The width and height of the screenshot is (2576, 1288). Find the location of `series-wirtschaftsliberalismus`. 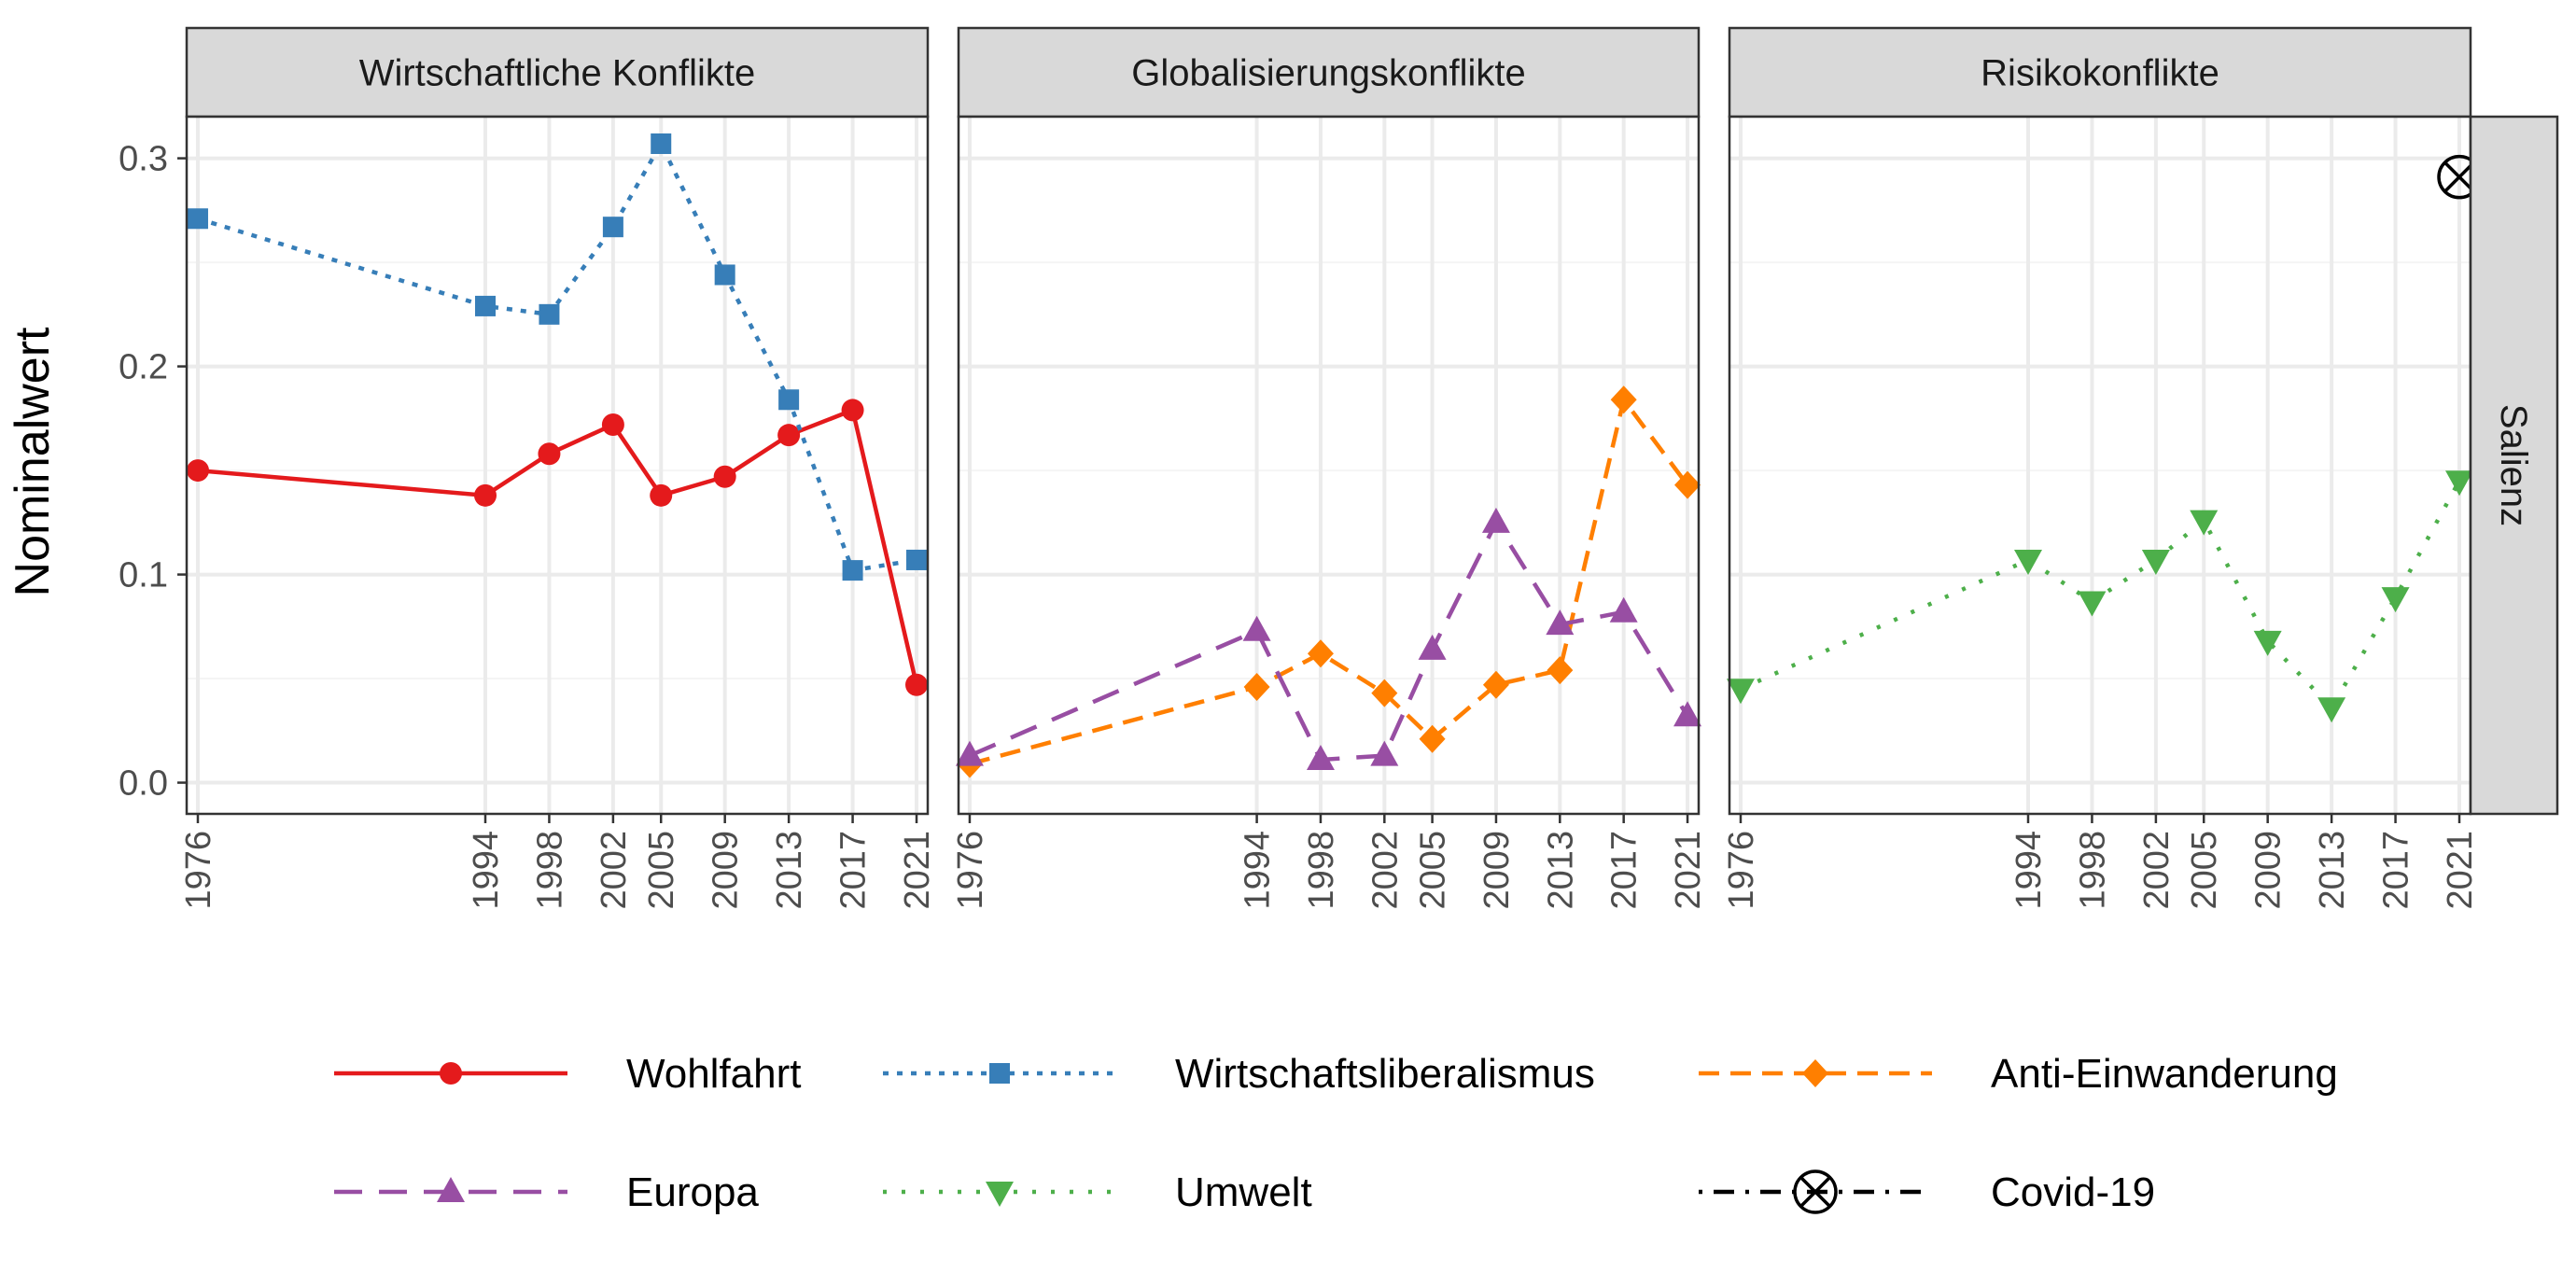

series-wirtschaftsliberalismus is located at coordinates (557, 357).